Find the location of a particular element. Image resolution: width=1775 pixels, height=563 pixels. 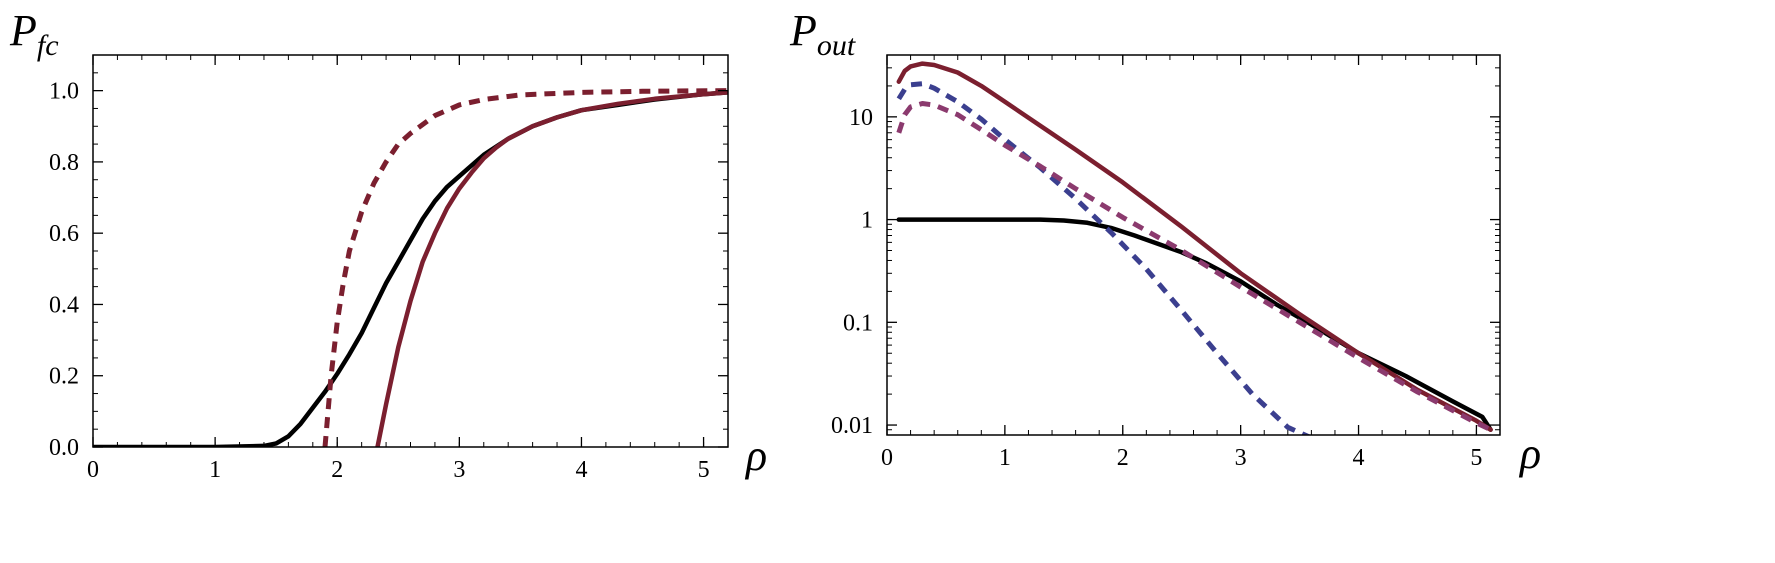

y-tick-label: 0.2 is located at coordinates (64, 377).